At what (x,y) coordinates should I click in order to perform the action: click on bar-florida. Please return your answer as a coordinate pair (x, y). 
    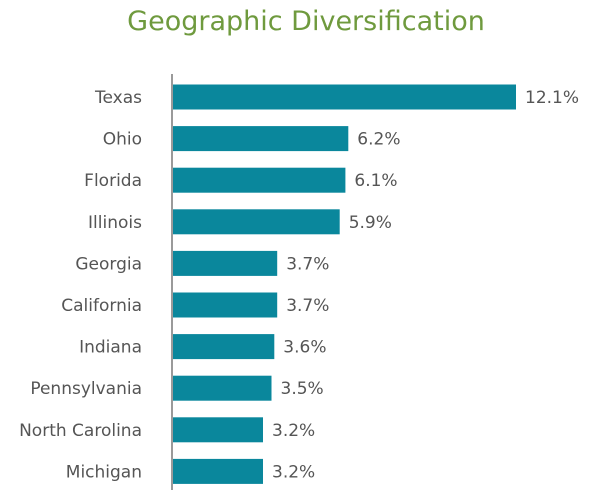
    Looking at the image, I should click on (259, 180).